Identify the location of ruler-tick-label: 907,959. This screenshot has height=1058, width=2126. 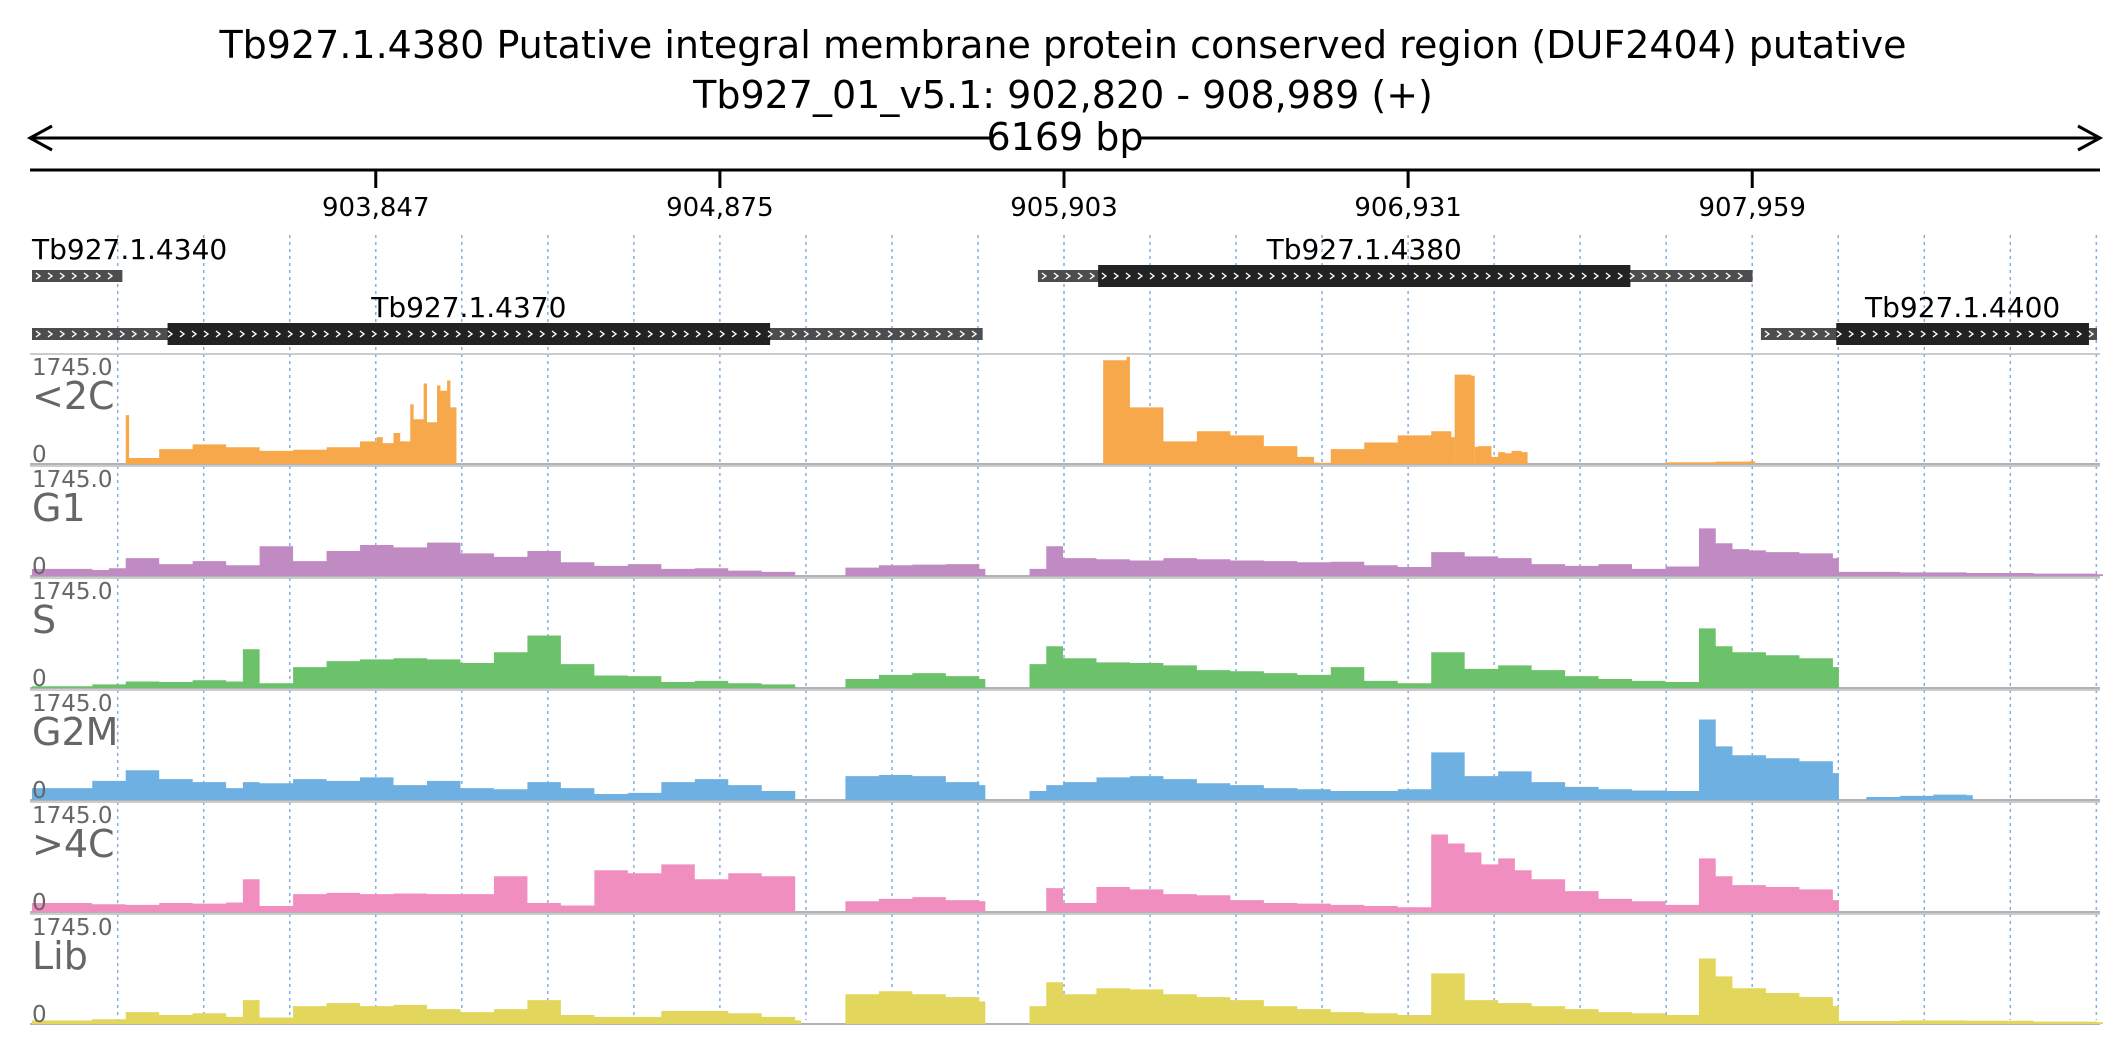
(1752, 208).